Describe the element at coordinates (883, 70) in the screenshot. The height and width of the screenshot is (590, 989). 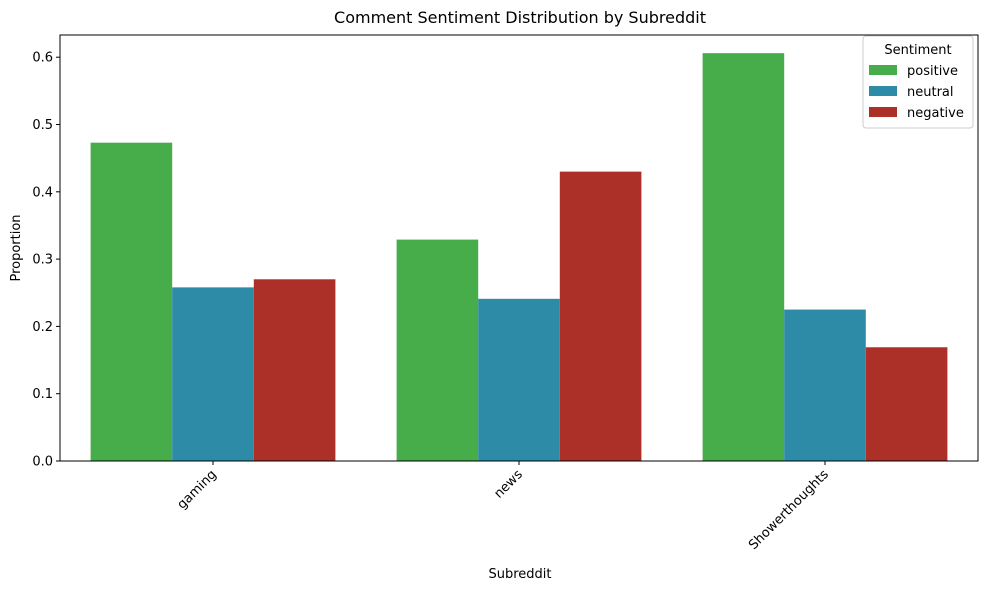
I see `legend-swatch-positive` at that location.